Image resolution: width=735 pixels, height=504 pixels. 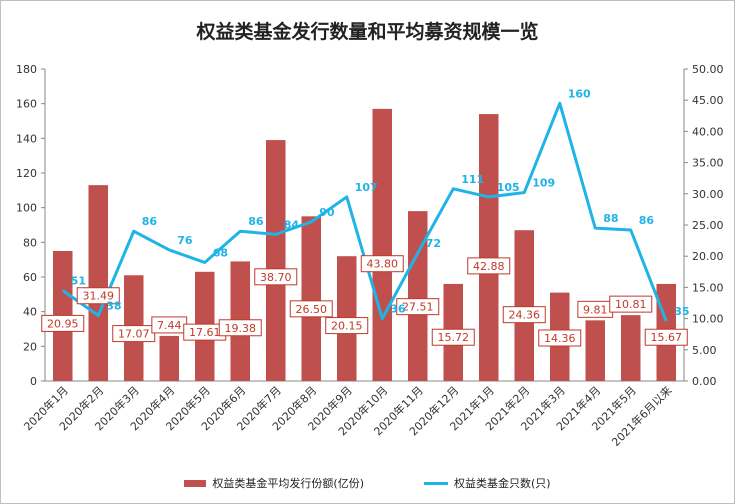 I want to click on legend-item-line: 权益类基金只数(只), so click(x=487, y=483).